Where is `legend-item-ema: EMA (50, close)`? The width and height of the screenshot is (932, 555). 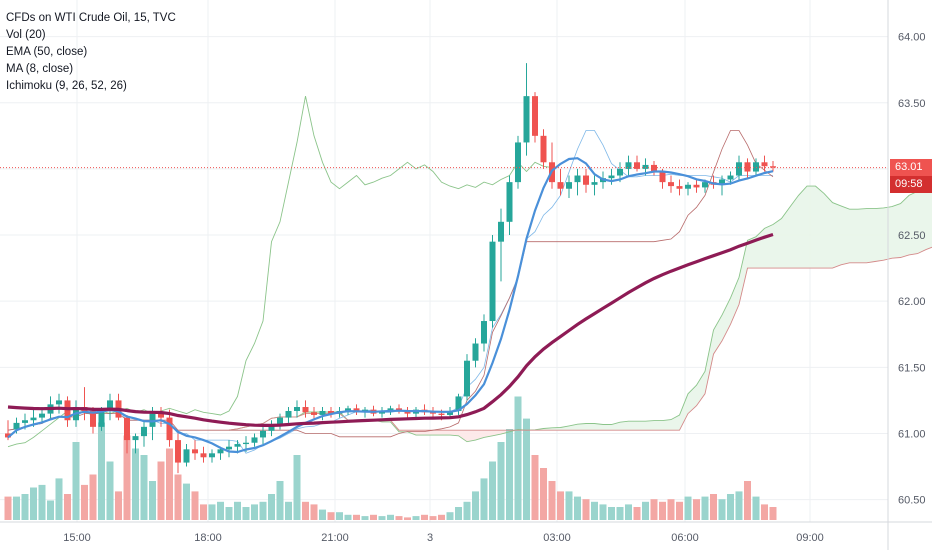
legend-item-ema: EMA (50, close) is located at coordinates (91, 52).